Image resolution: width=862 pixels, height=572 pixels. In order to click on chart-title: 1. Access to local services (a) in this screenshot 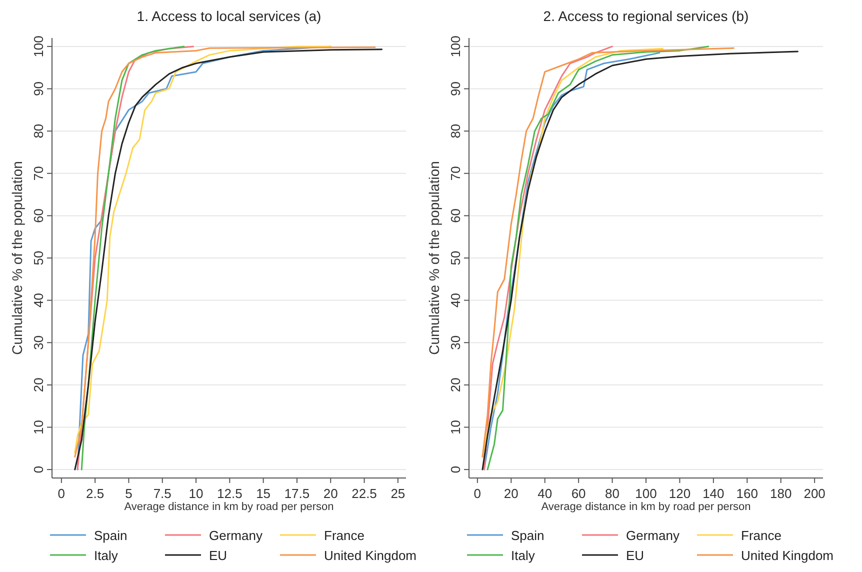, I will do `click(229, 16)`.